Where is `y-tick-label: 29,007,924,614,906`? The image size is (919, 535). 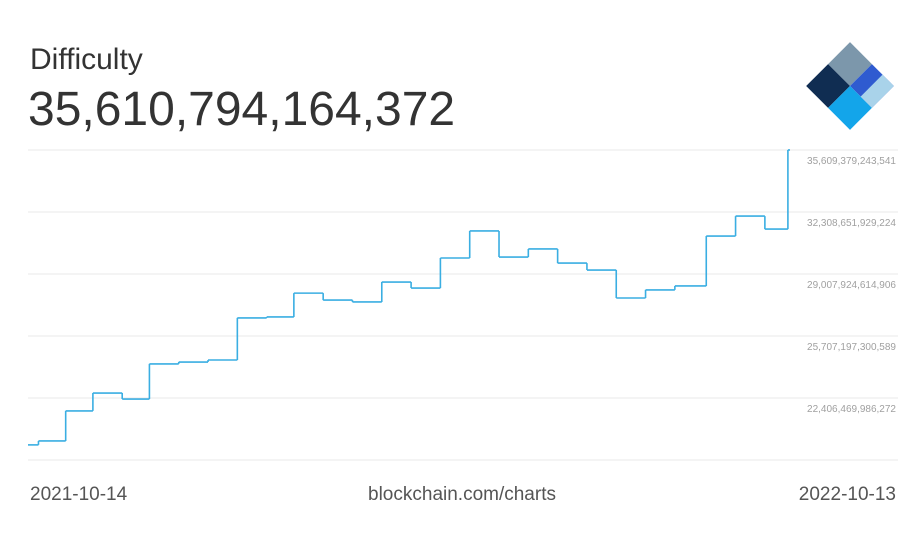 y-tick-label: 29,007,924,614,906 is located at coordinates (851, 285).